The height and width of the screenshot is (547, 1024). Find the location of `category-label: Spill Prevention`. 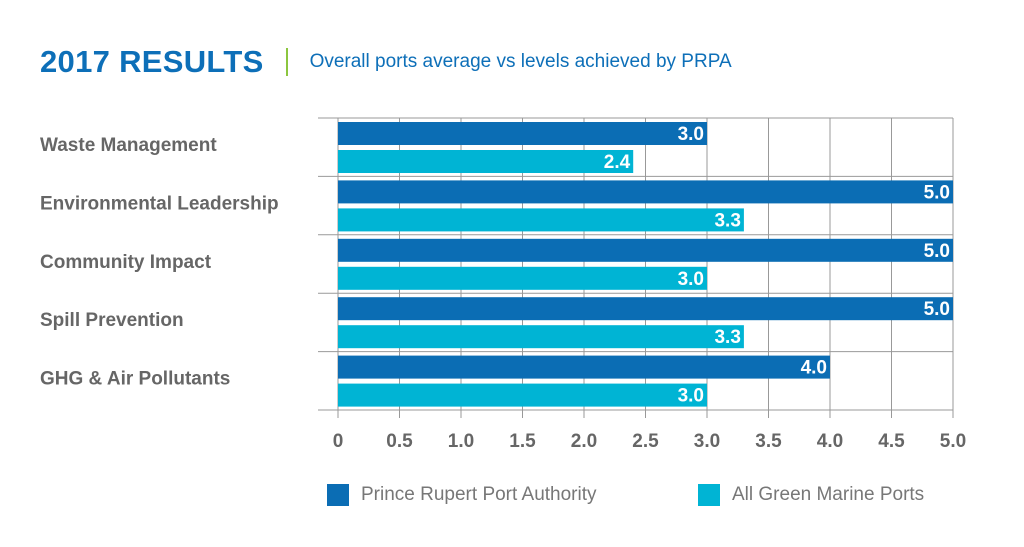

category-label: Spill Prevention is located at coordinates (112, 320).